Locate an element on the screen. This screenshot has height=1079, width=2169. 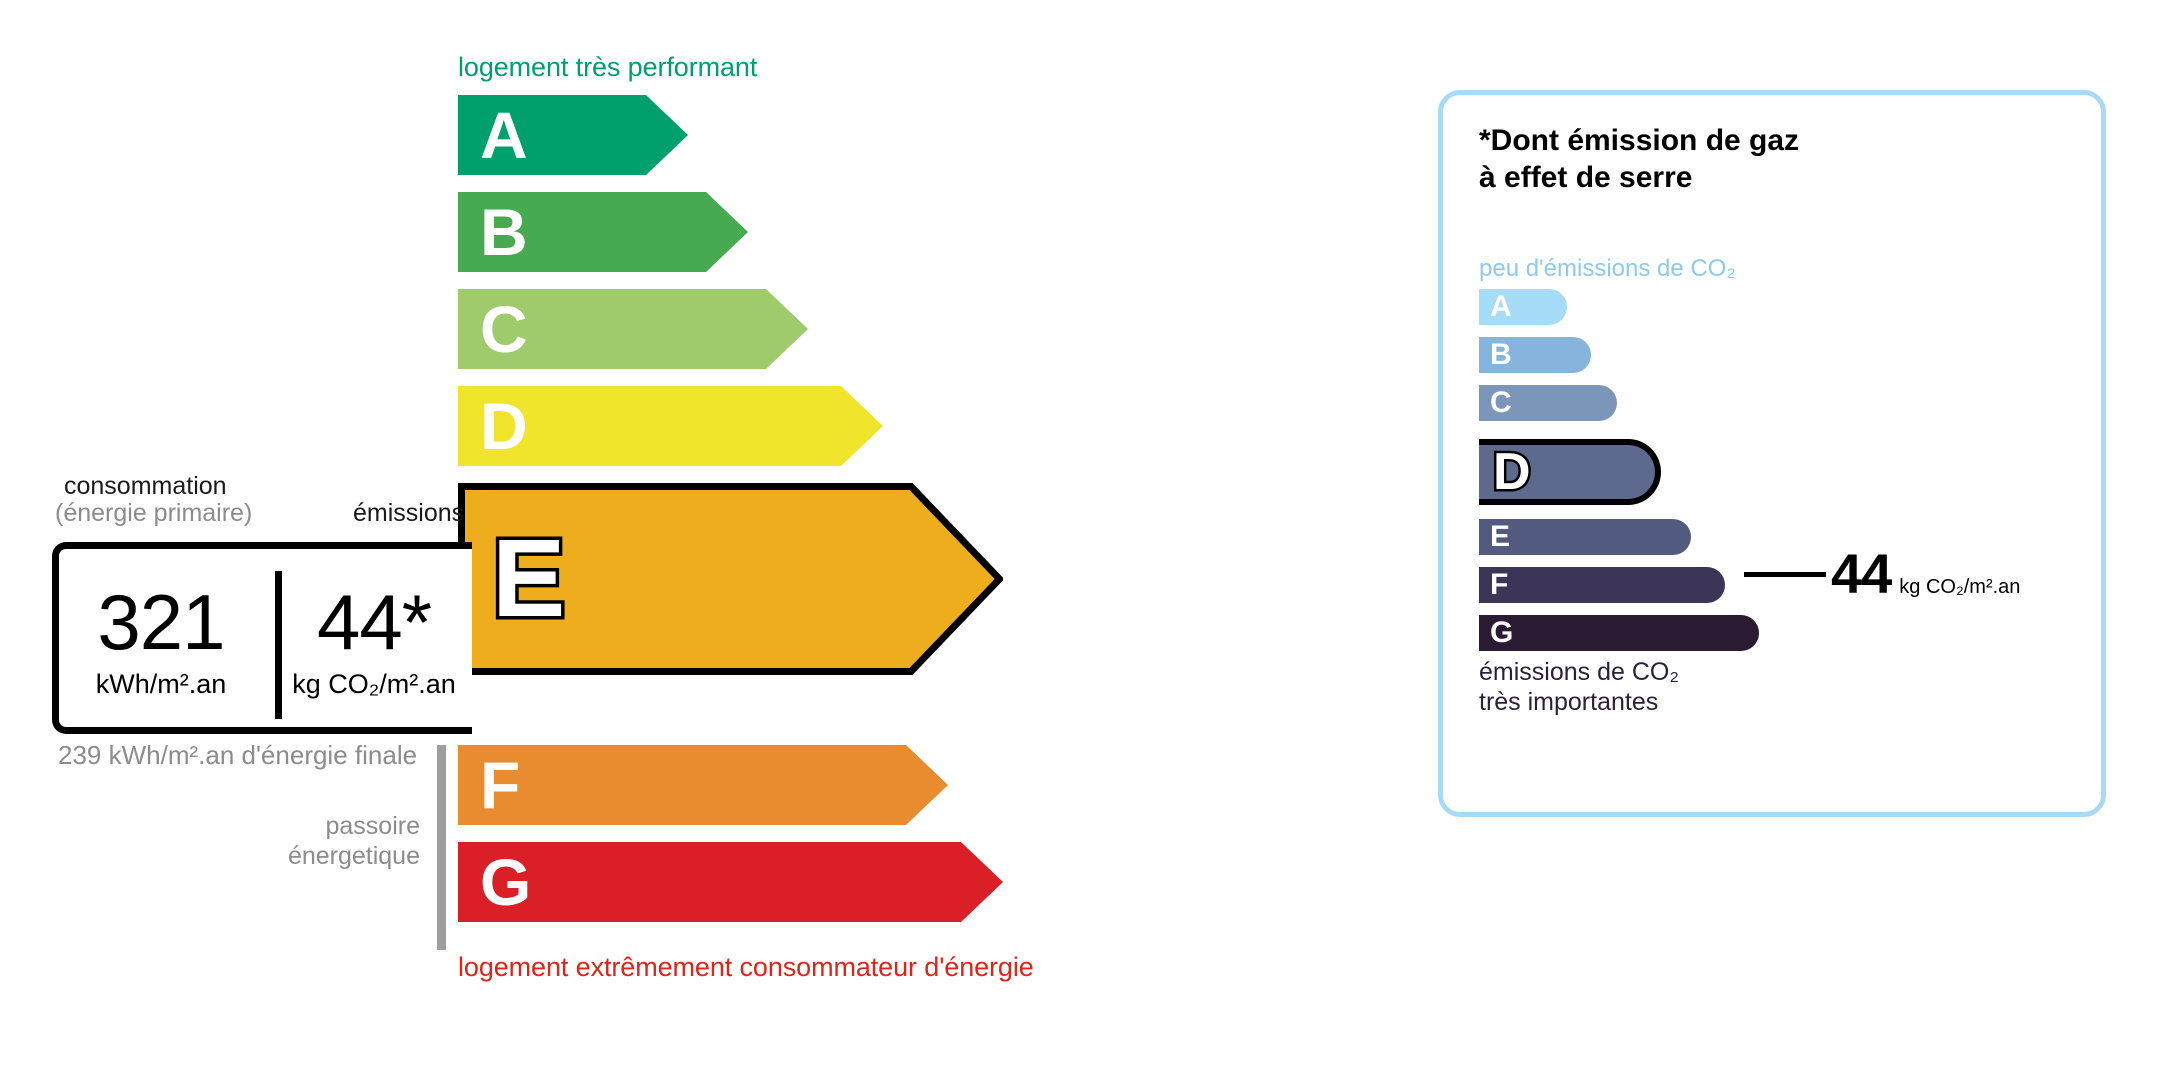
energy-scale-top-caption: logement très performant is located at coordinates (608, 67).